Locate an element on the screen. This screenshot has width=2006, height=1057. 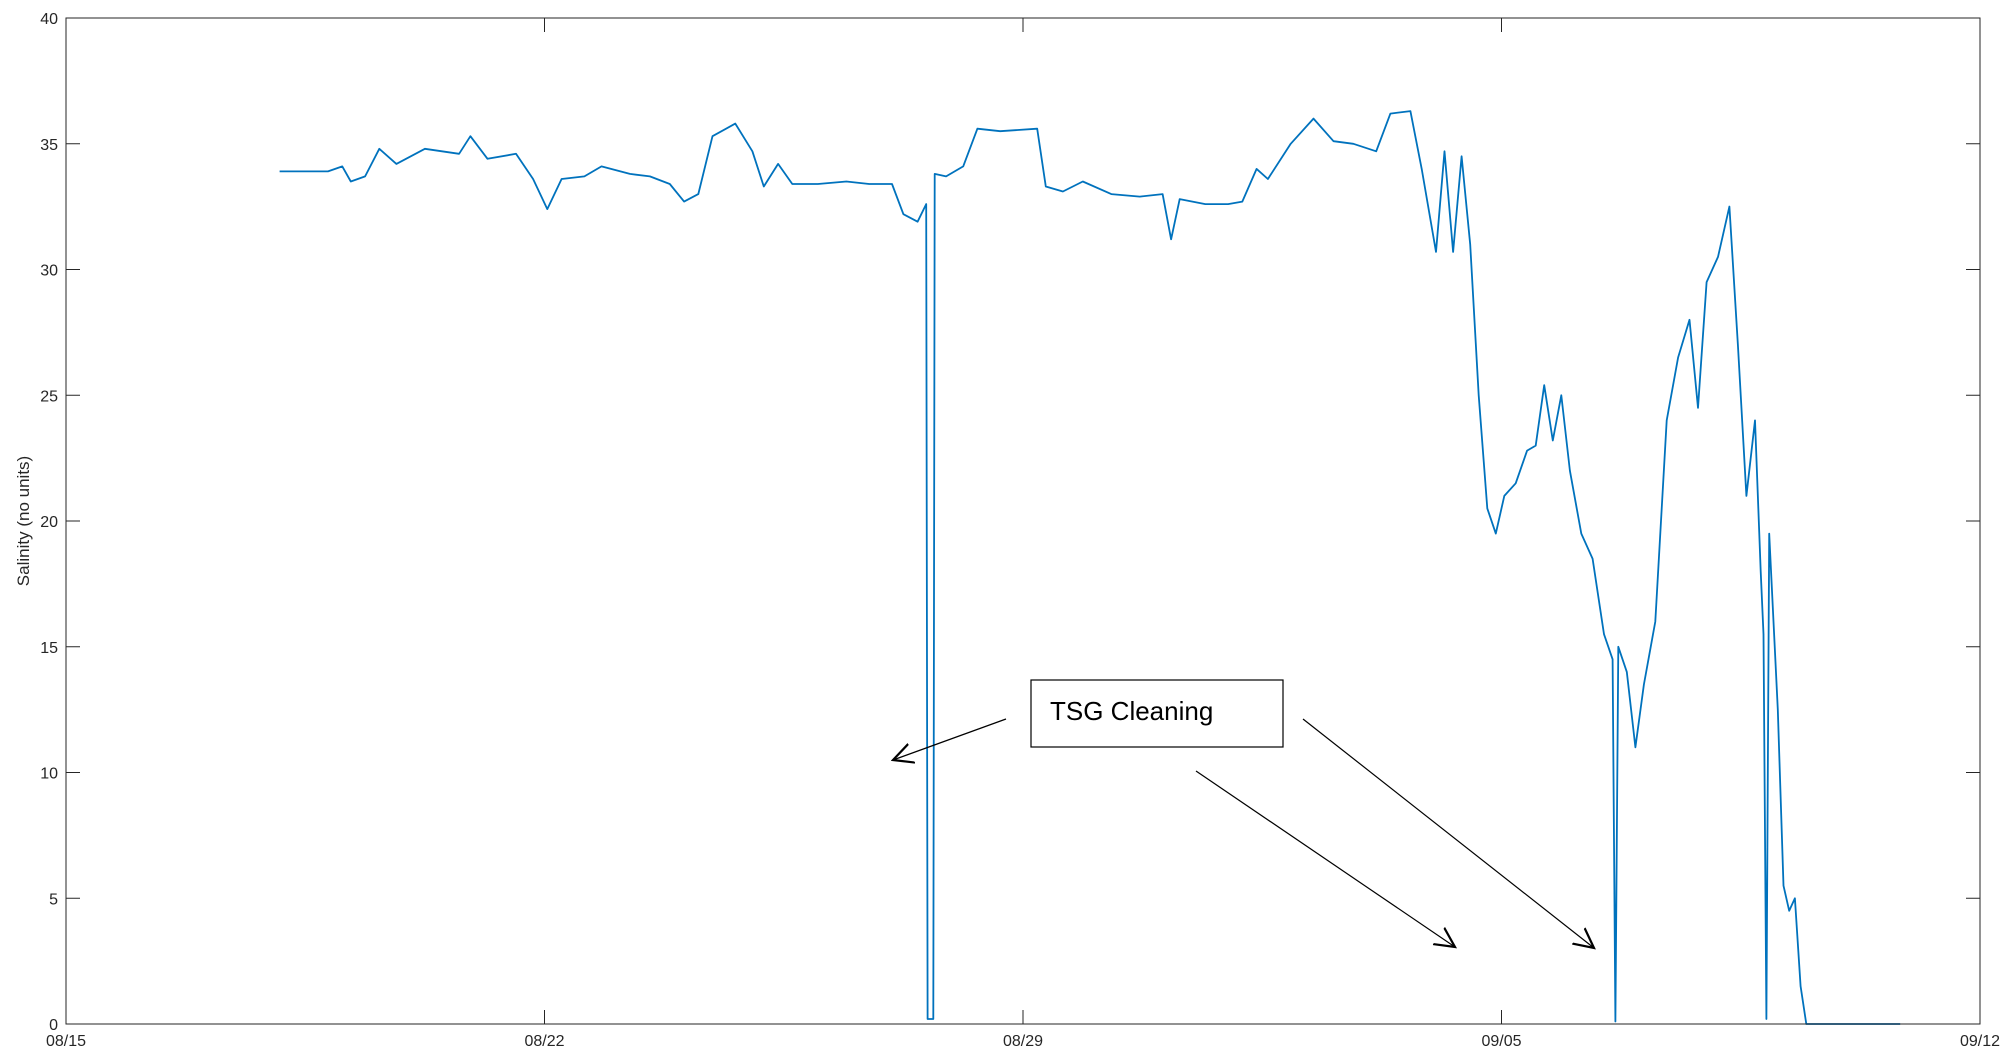
annotation-box is located at coordinates (1157, 713).